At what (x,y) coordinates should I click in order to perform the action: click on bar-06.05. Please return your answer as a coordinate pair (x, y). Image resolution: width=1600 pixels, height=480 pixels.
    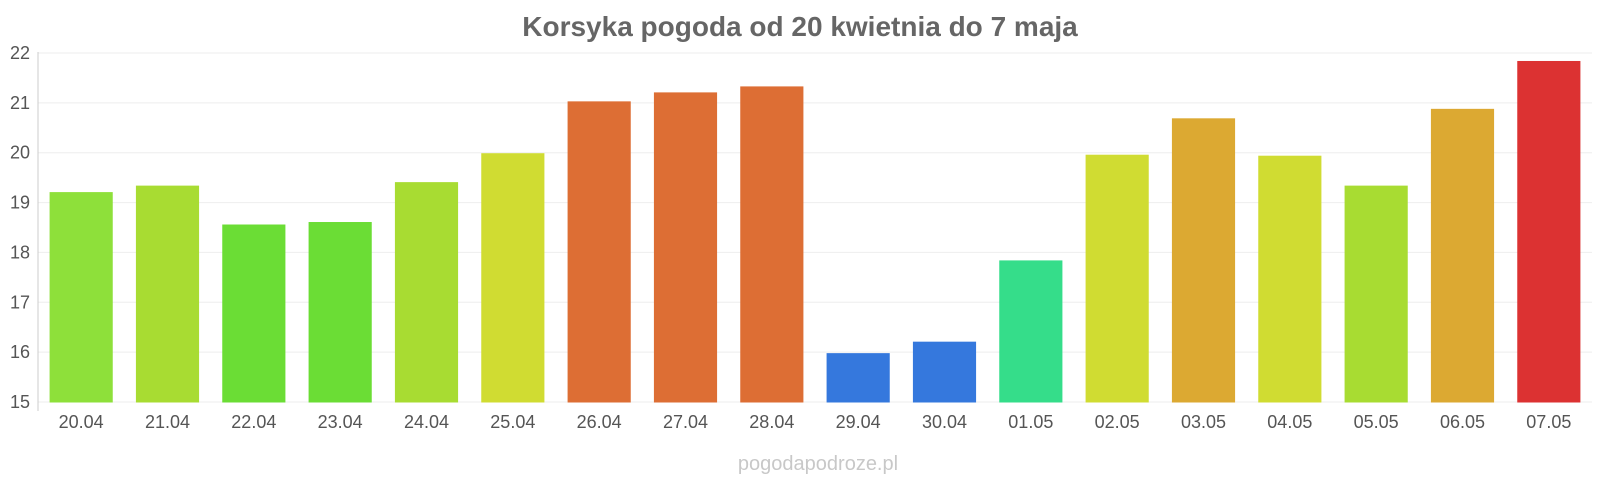
    Looking at the image, I should click on (1462, 255).